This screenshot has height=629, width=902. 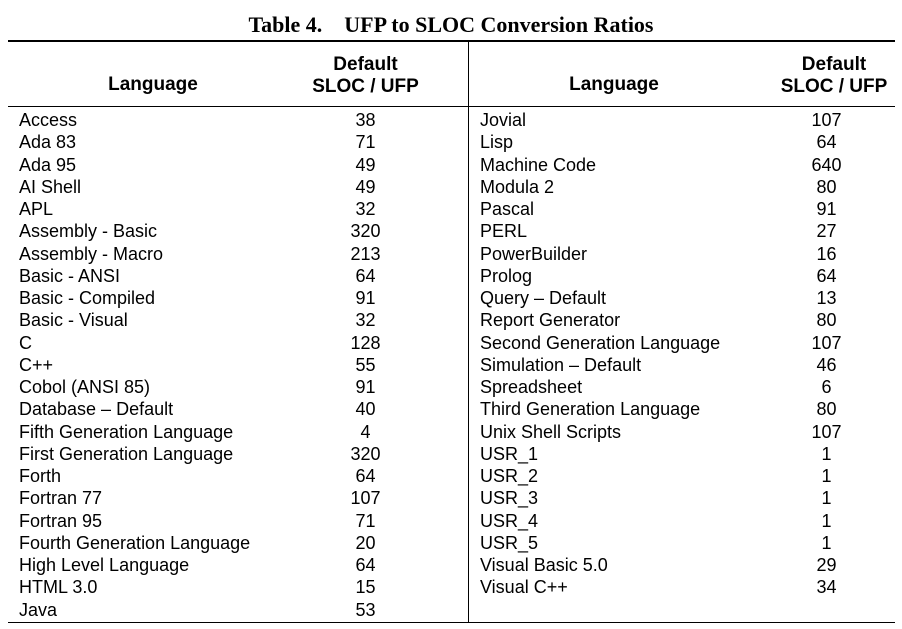 What do you see at coordinates (238, 165) in the screenshot?
I see `table-row: Ada 95 49` at bounding box center [238, 165].